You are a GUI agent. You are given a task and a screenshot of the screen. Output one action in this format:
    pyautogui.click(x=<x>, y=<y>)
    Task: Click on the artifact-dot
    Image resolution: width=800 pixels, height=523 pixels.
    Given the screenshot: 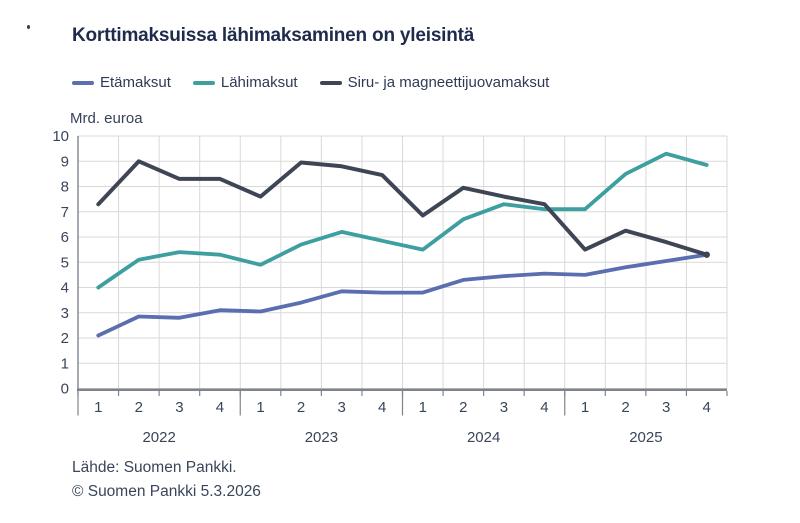 What is the action you would take?
    pyautogui.click(x=28, y=27)
    